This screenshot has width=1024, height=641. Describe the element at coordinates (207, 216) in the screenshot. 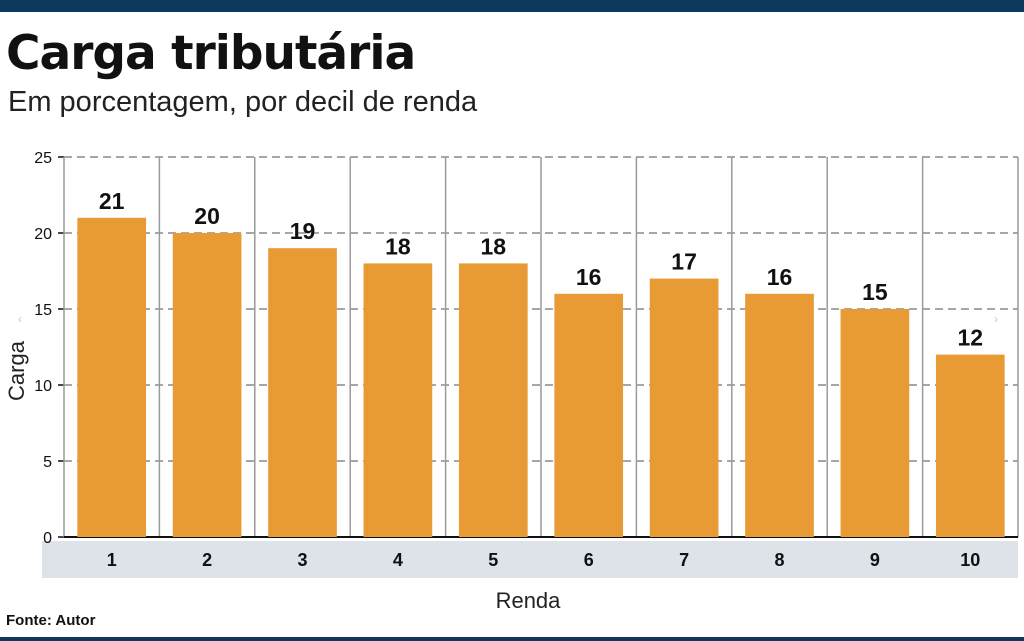

I see `data-label: 20` at that location.